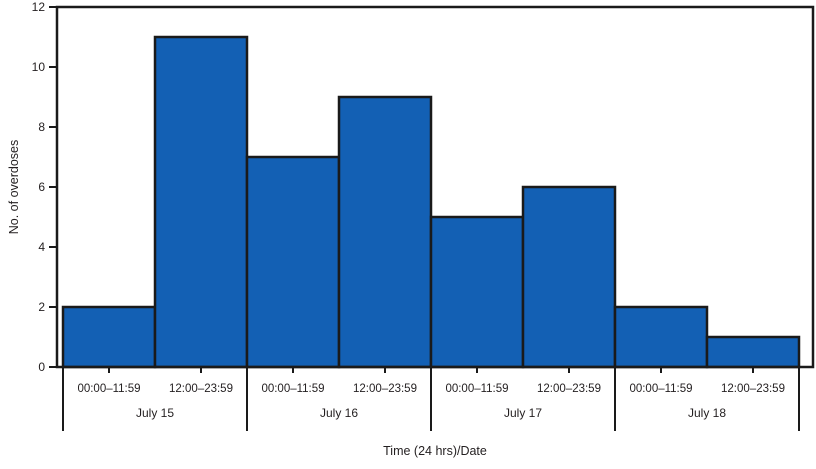 The height and width of the screenshot is (469, 816). Describe the element at coordinates (201, 202) in the screenshot. I see `bar-july15-p1` at that location.